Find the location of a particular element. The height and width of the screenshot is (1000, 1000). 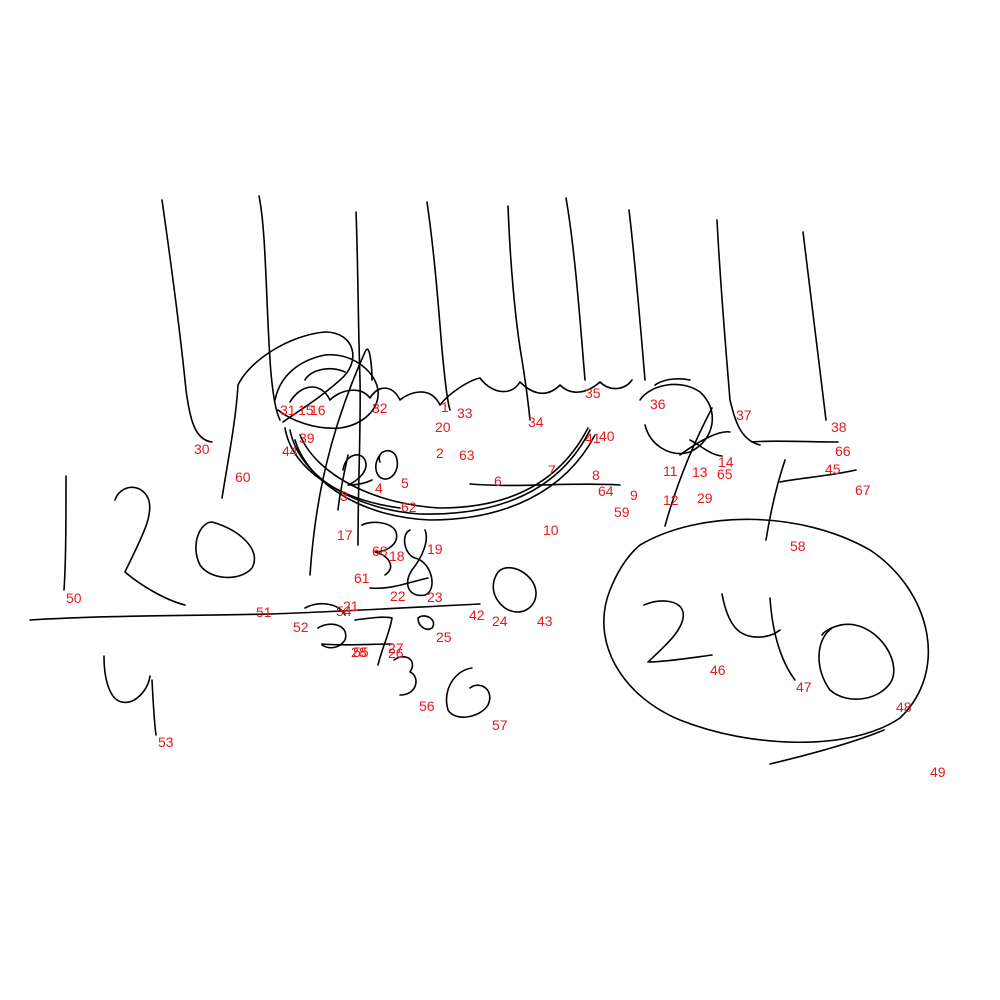

label-7: 7 is located at coordinates (552, 470).